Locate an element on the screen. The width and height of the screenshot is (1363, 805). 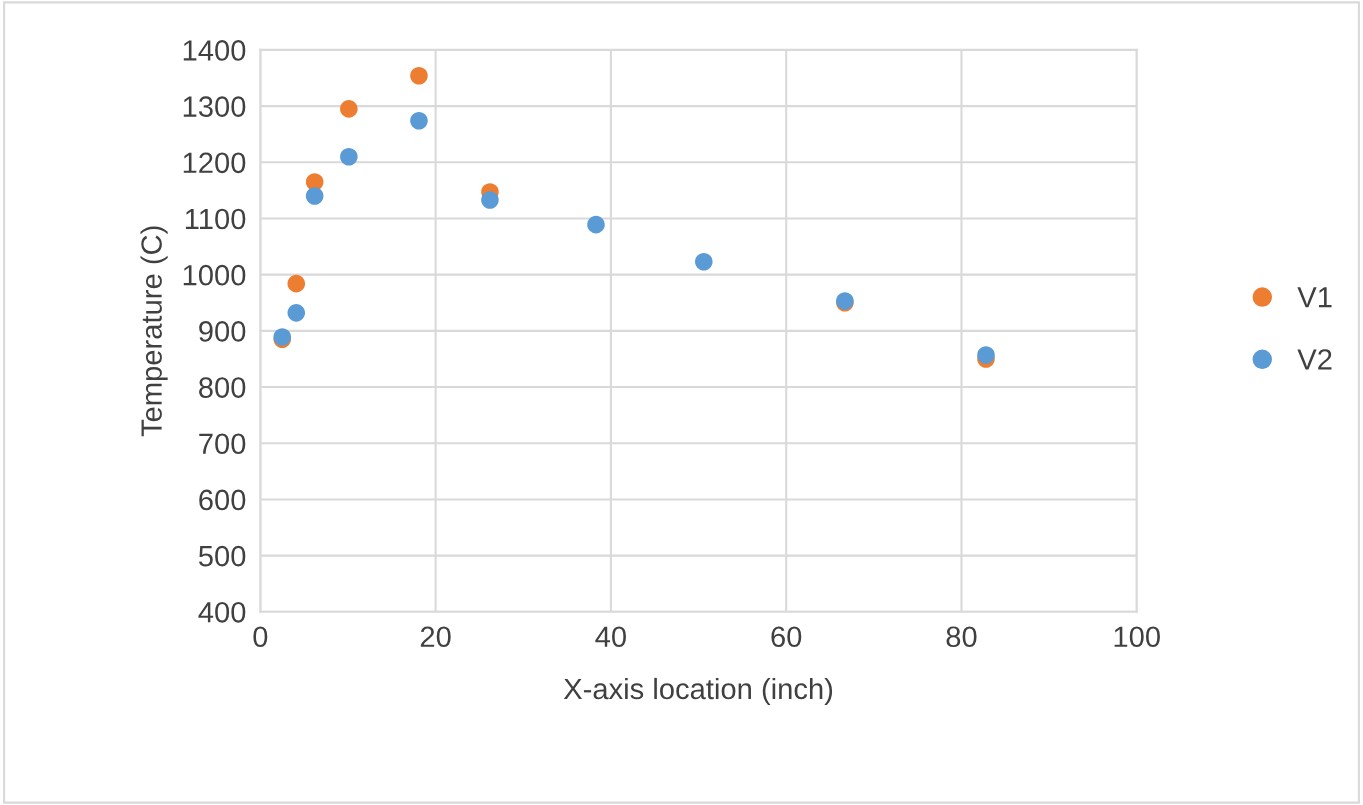
y-tick-label: 700 is located at coordinates (222, 444).